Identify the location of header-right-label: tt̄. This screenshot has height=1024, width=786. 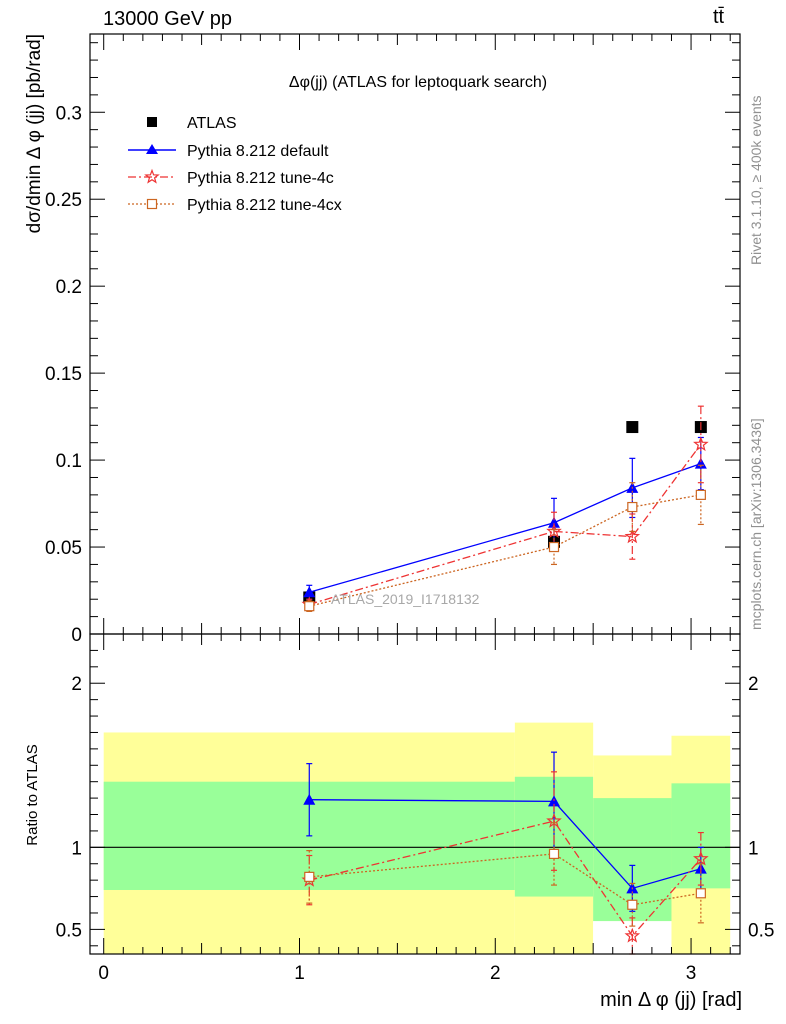
(719, 17).